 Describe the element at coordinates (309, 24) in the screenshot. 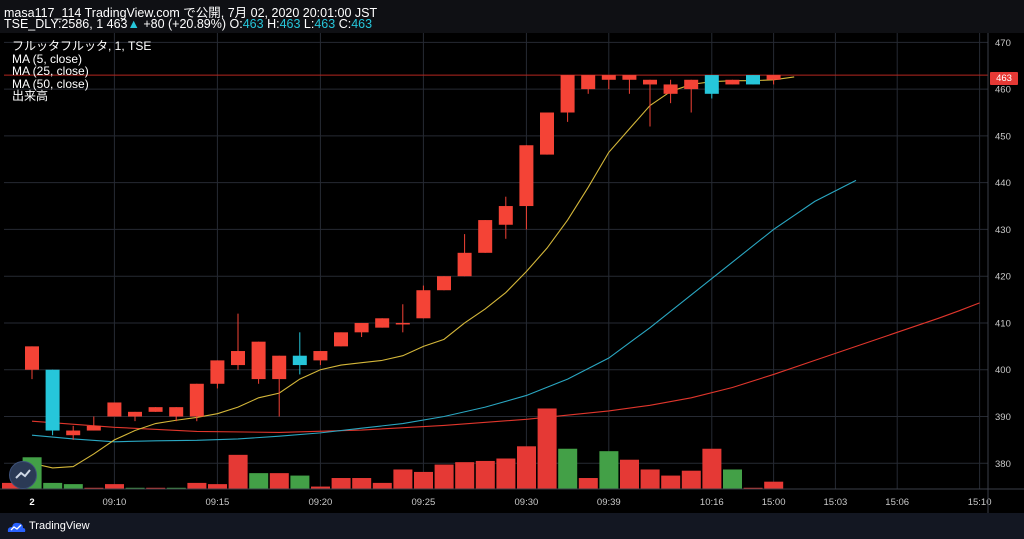

I see `low-label: L:` at that location.